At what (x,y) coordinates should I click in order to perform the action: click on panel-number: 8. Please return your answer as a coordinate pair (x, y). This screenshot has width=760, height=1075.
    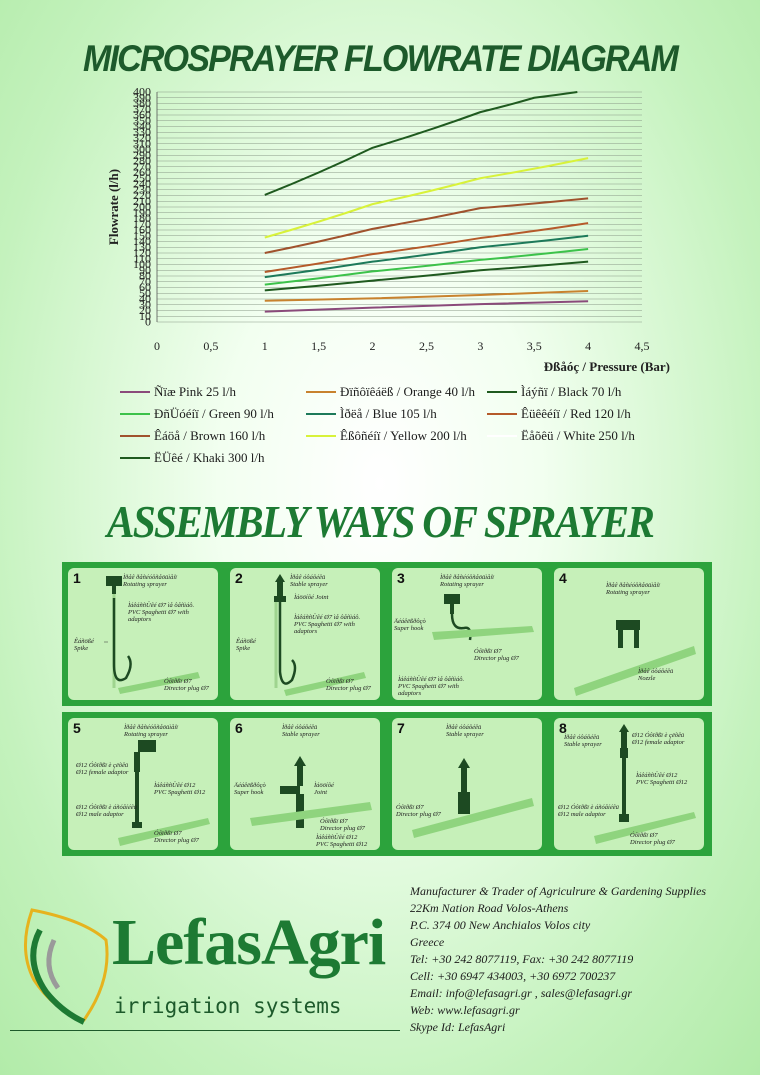
    Looking at the image, I should click on (563, 728).